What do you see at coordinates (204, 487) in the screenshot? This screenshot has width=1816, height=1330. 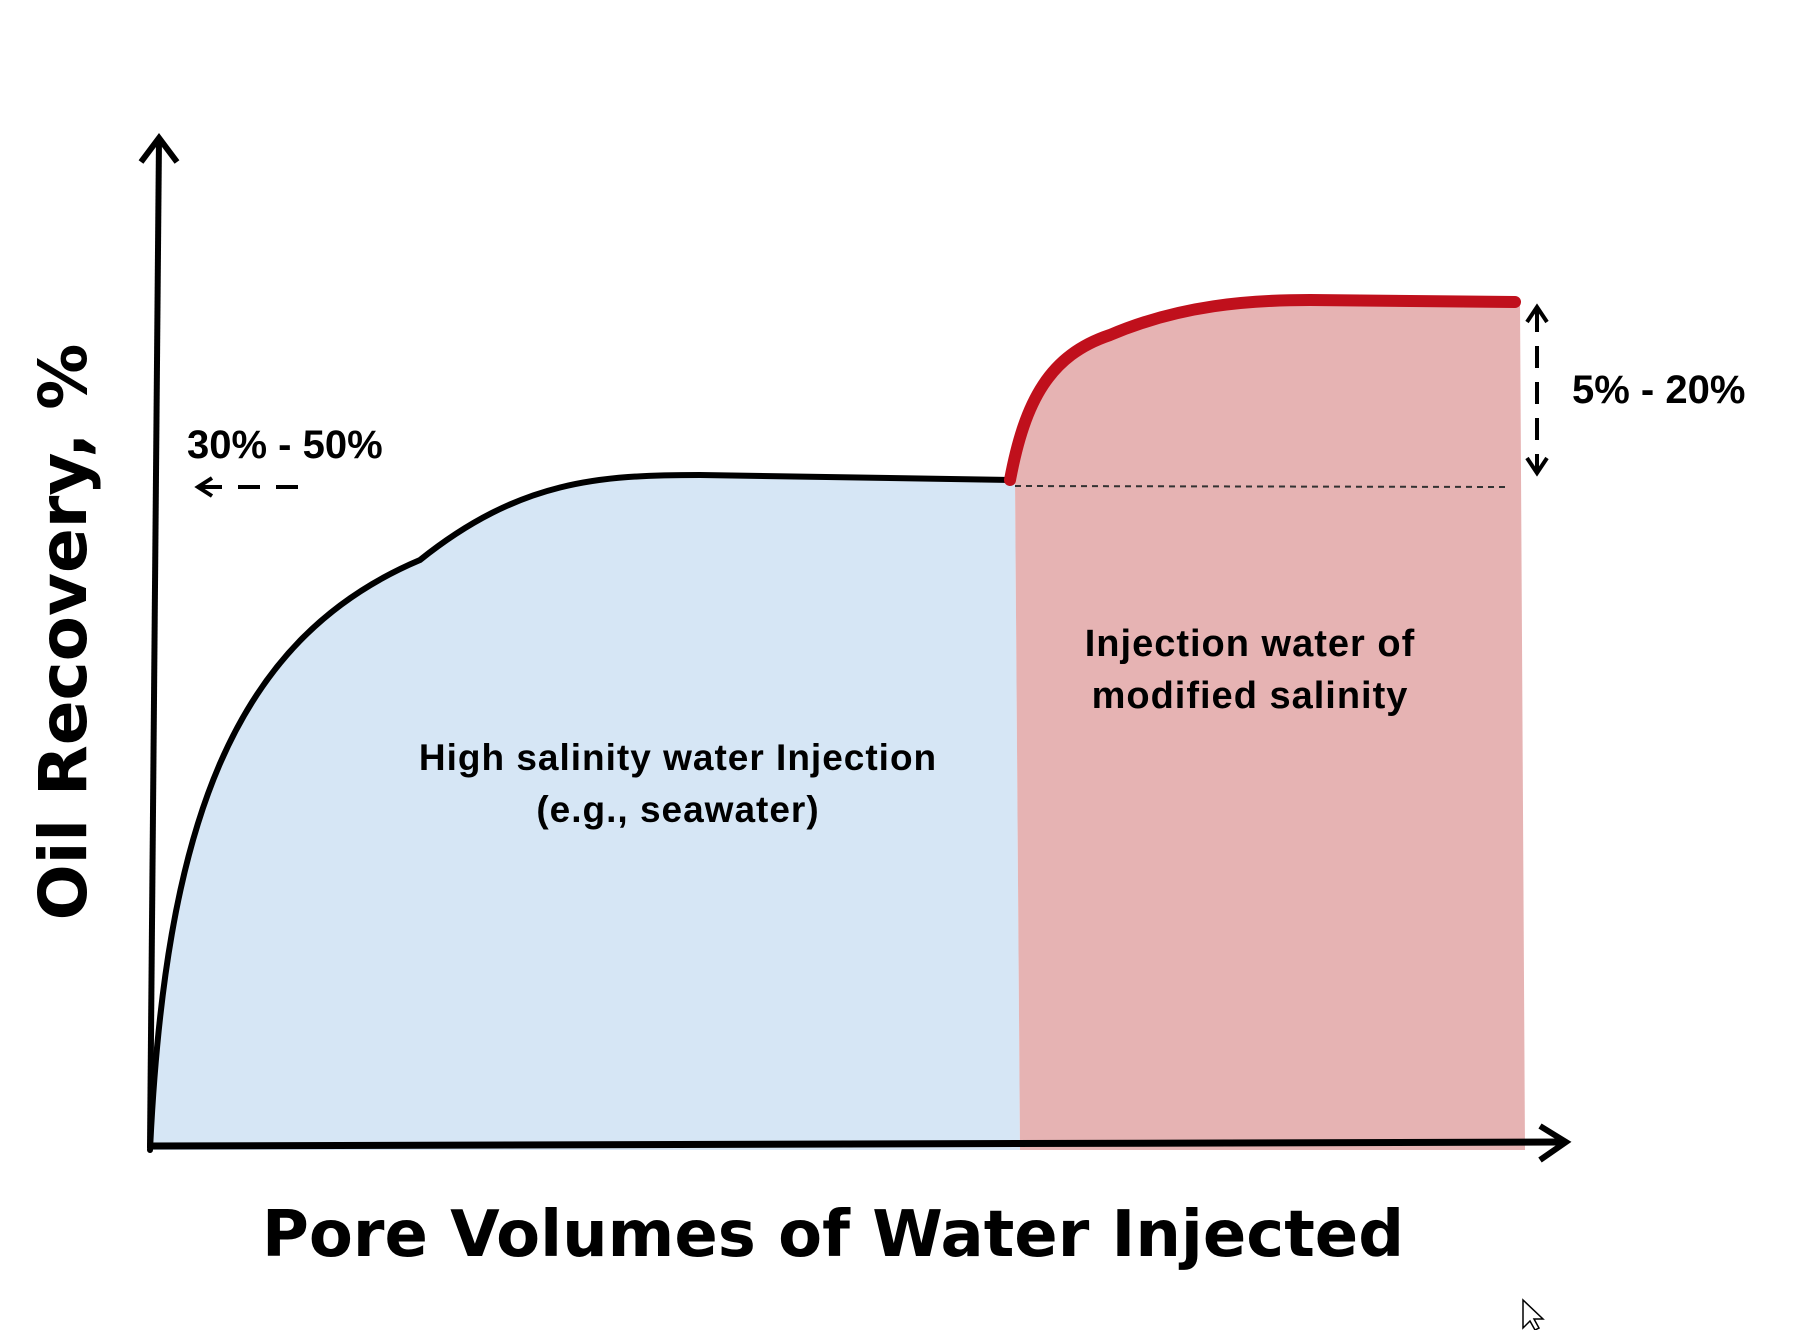 I see `base-recovery-arrowhead` at bounding box center [204, 487].